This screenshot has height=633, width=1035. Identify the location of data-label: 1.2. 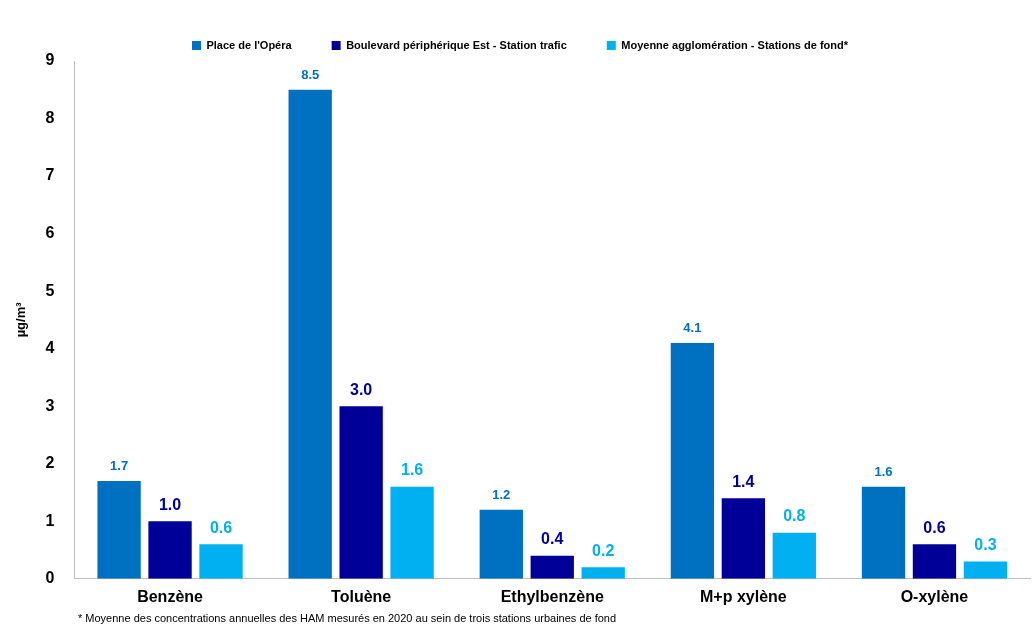
(501, 494).